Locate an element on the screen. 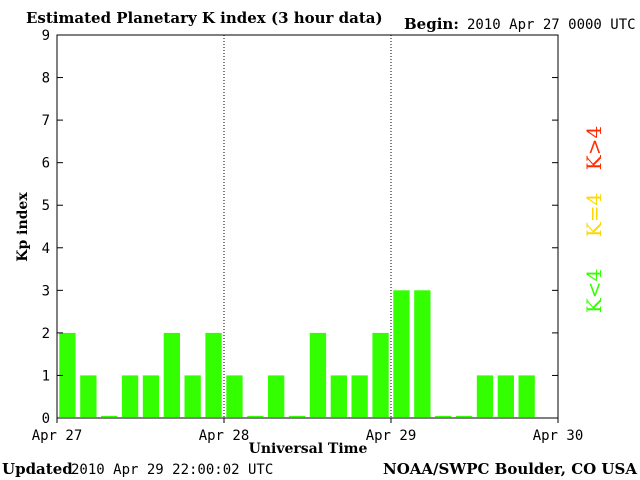 The image size is (640, 480). source-credit: NOAA/SWPC Boulder, CO USA is located at coordinates (510, 469).